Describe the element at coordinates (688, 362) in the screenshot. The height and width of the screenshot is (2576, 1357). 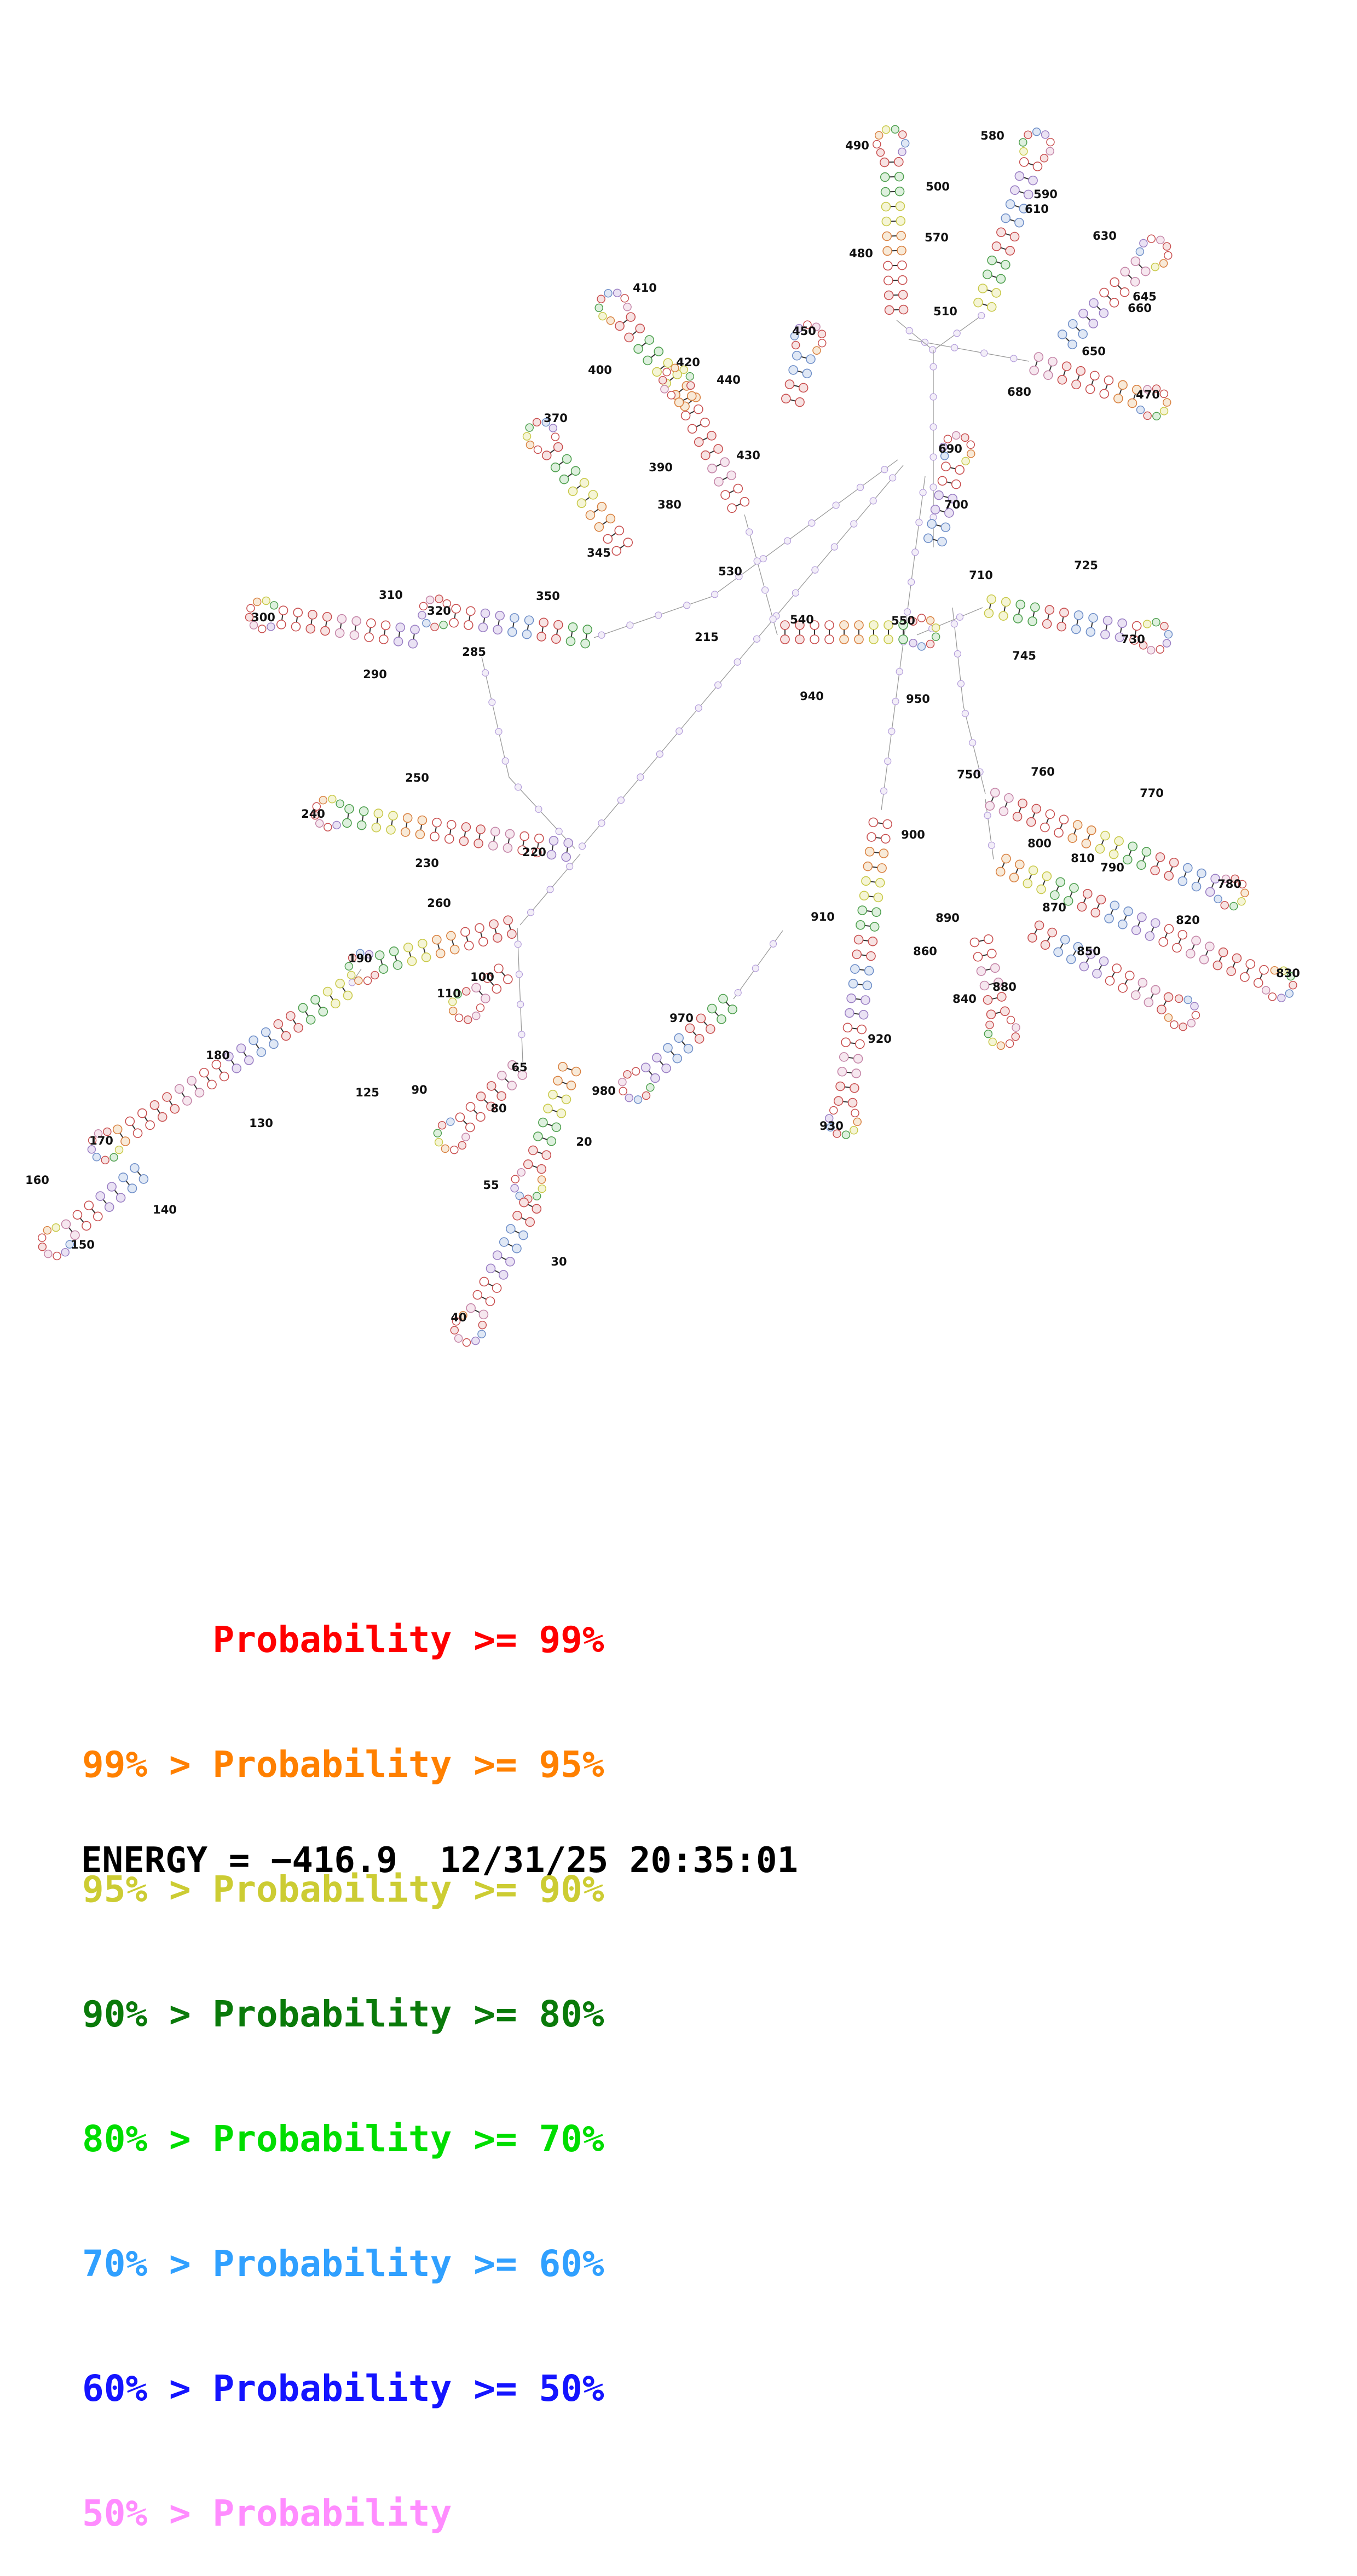
I see `svg-text: 420` at that location.